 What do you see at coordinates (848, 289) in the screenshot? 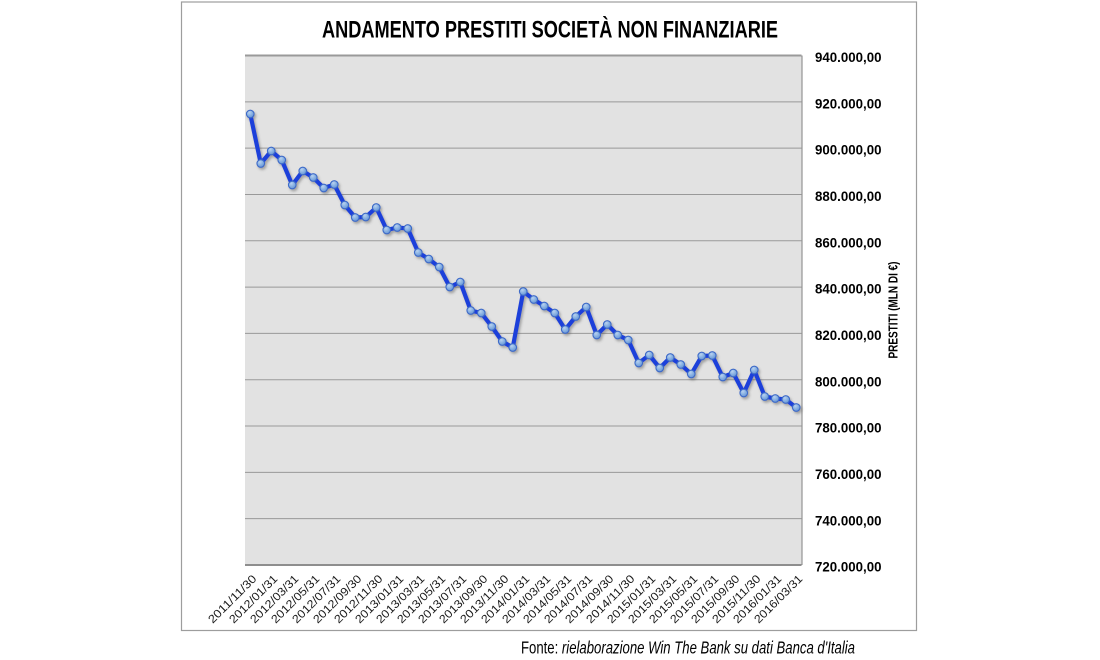
I see `svg-text: 840.000,00` at bounding box center [848, 289].